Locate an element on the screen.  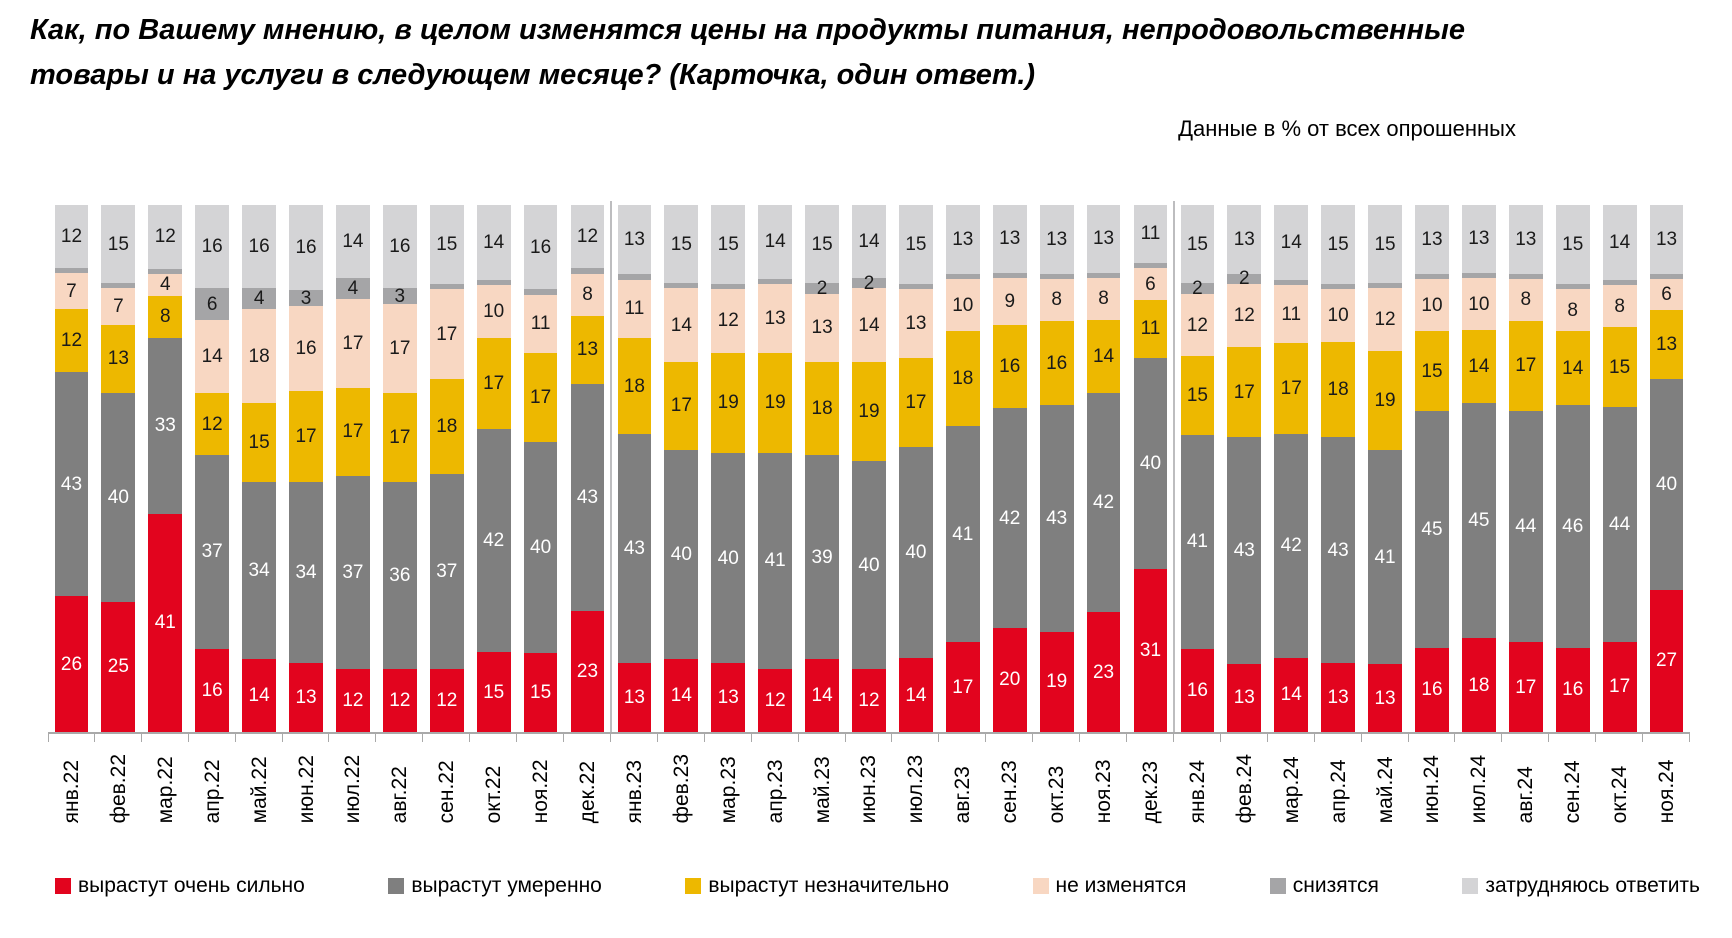
bar-column-фев.24: 13 2 12 17 43 13 is located at coordinates (1244, 469).